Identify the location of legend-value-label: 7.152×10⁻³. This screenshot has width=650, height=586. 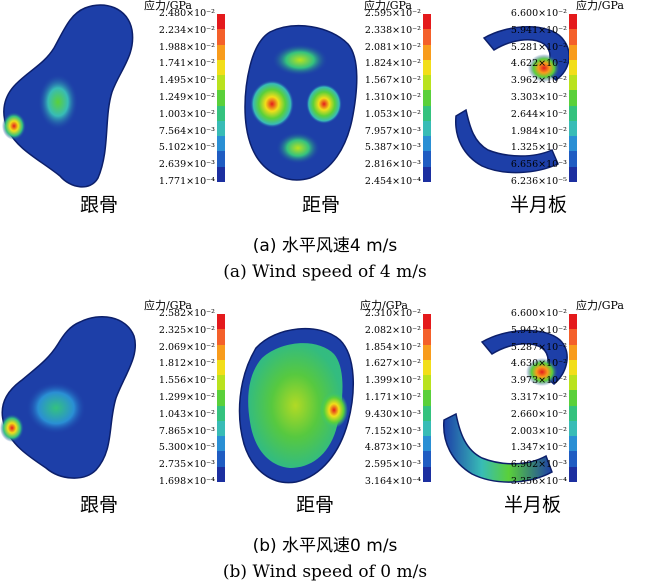
(392, 431).